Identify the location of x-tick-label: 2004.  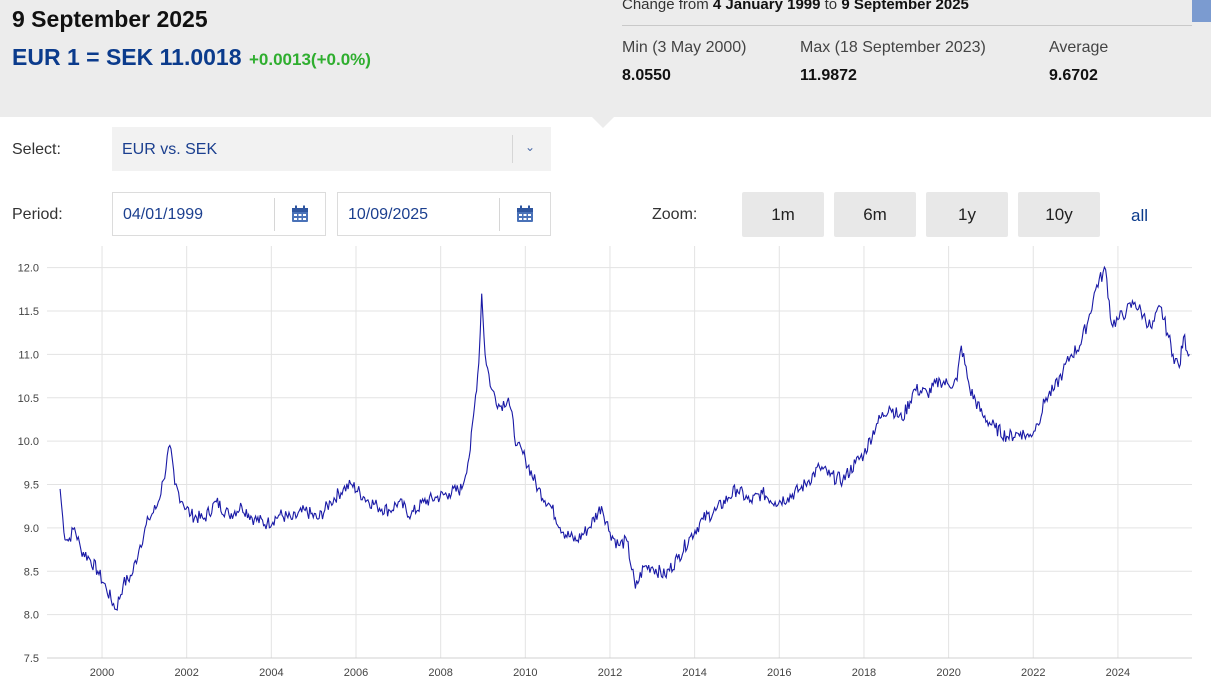
(271, 673).